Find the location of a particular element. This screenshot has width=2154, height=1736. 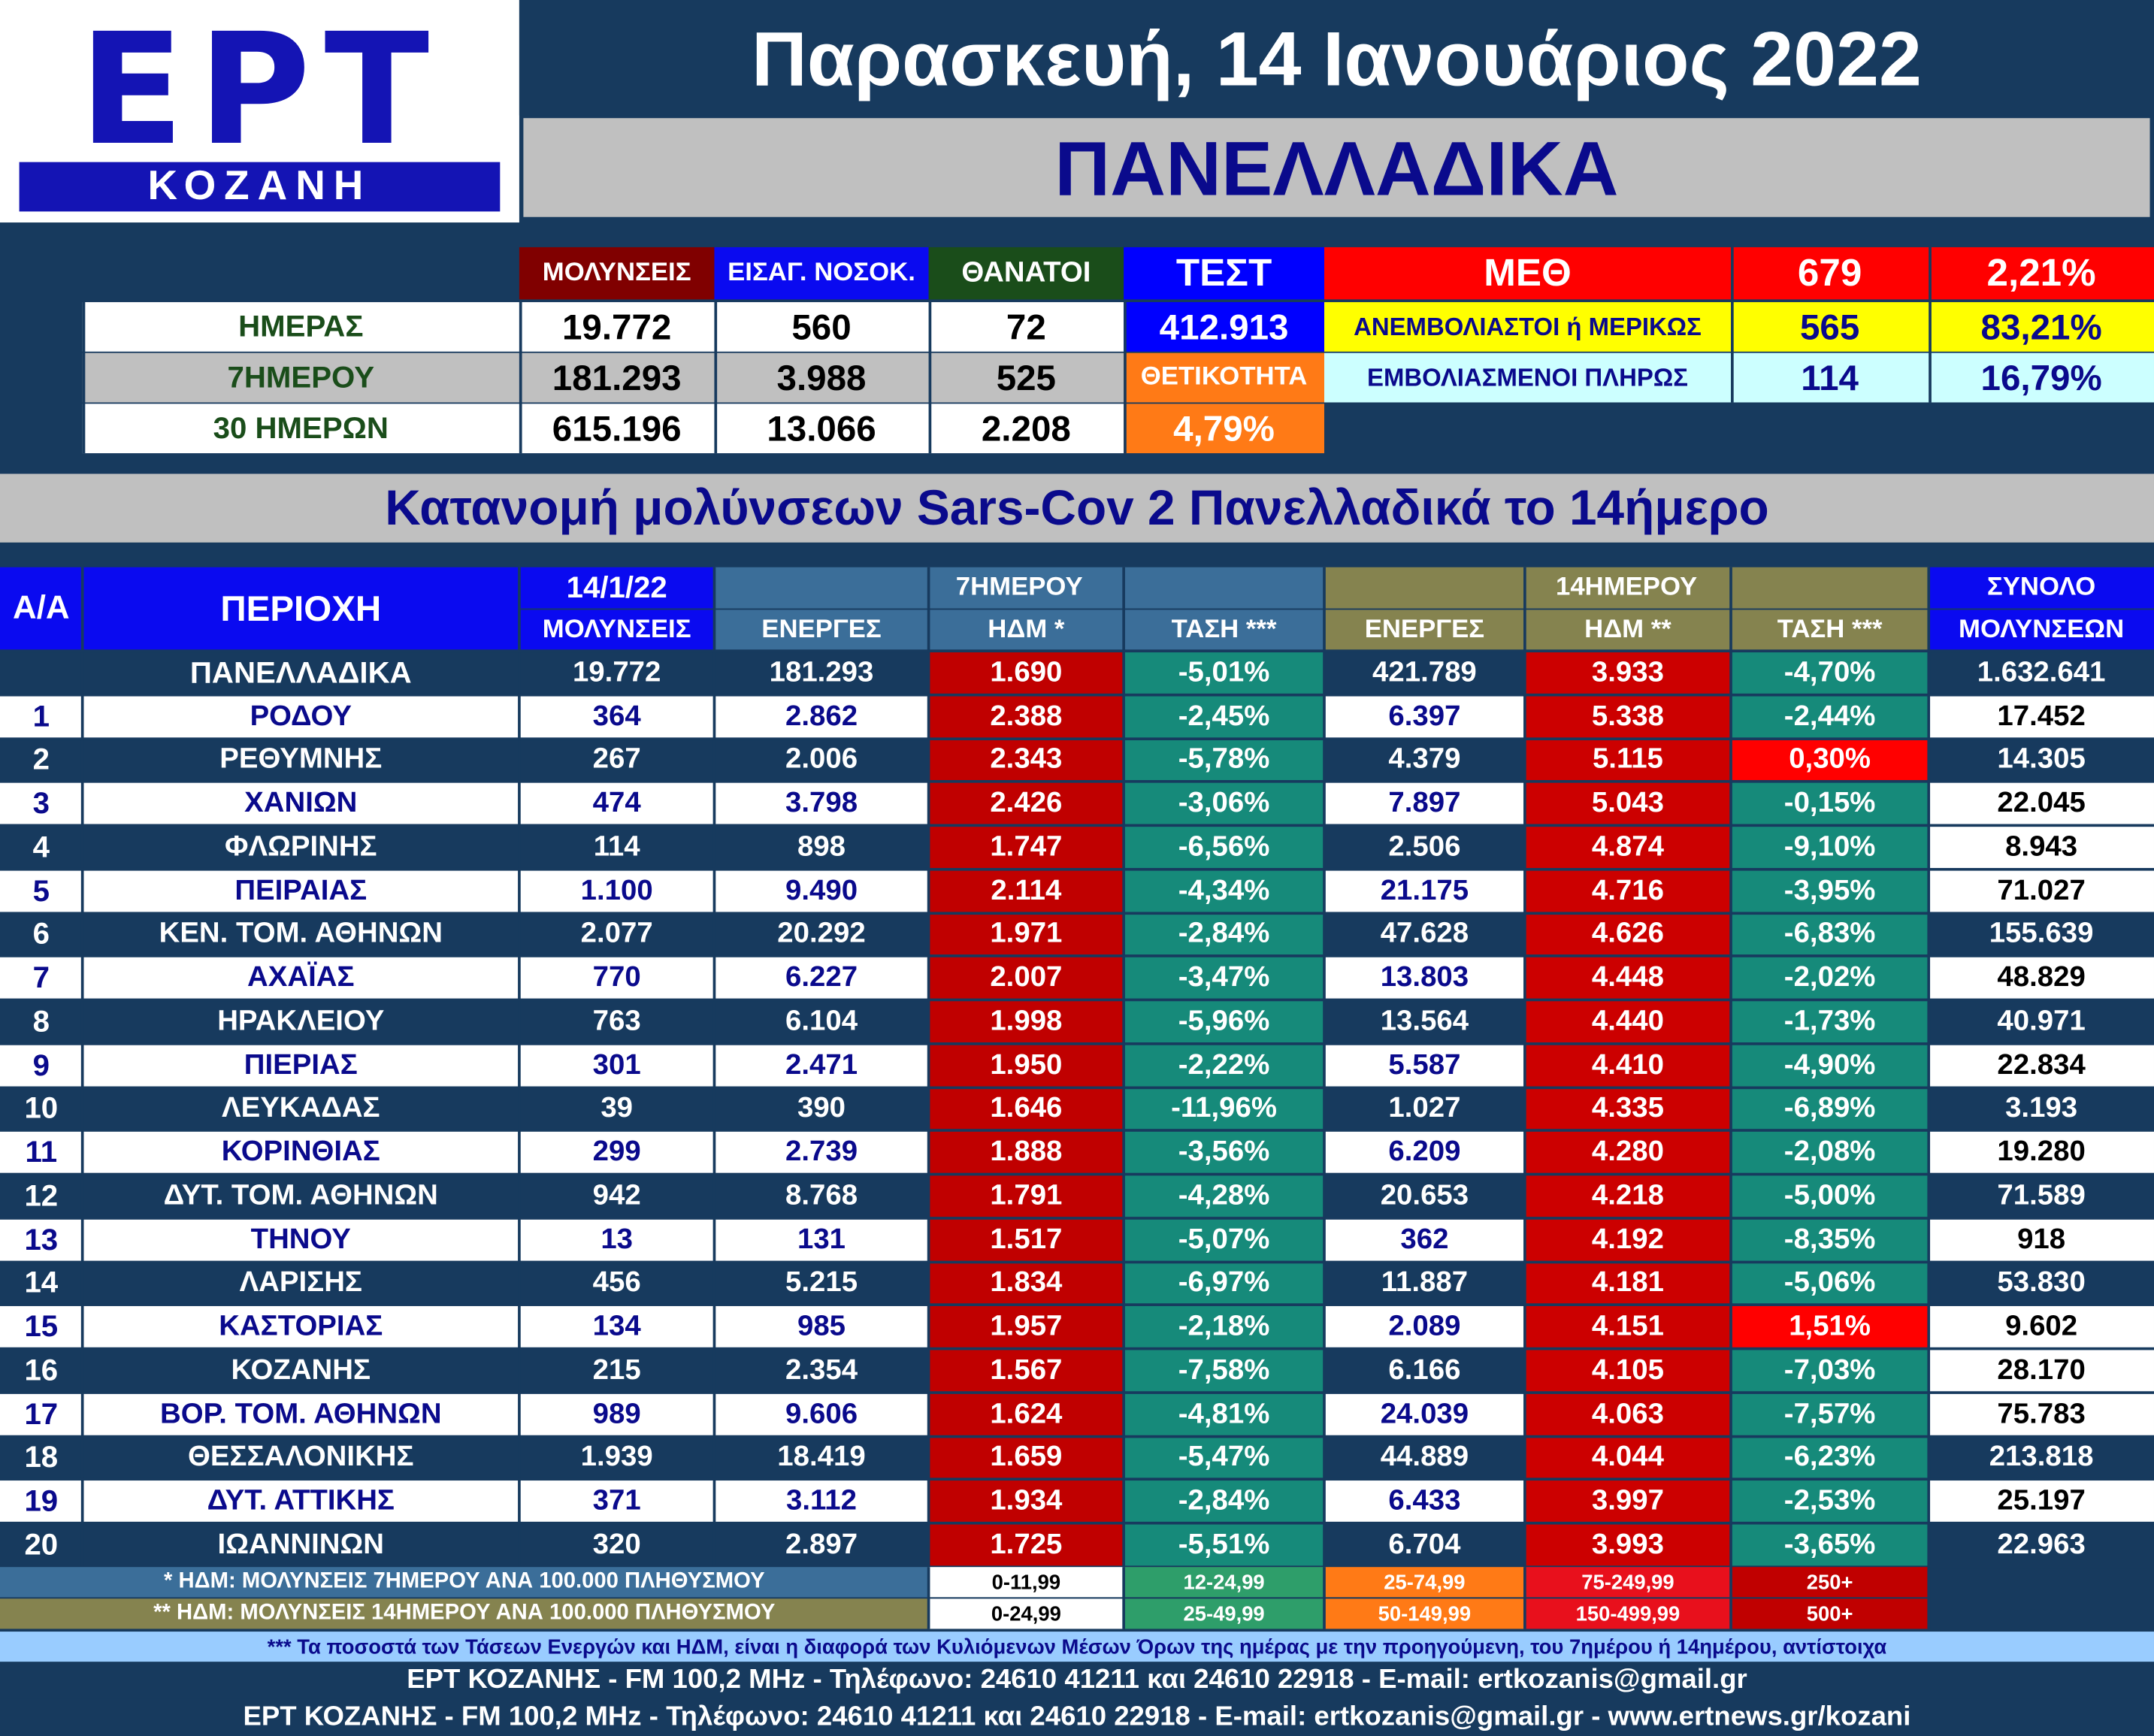

row-active-14day: 1.027 is located at coordinates (1424, 1109).